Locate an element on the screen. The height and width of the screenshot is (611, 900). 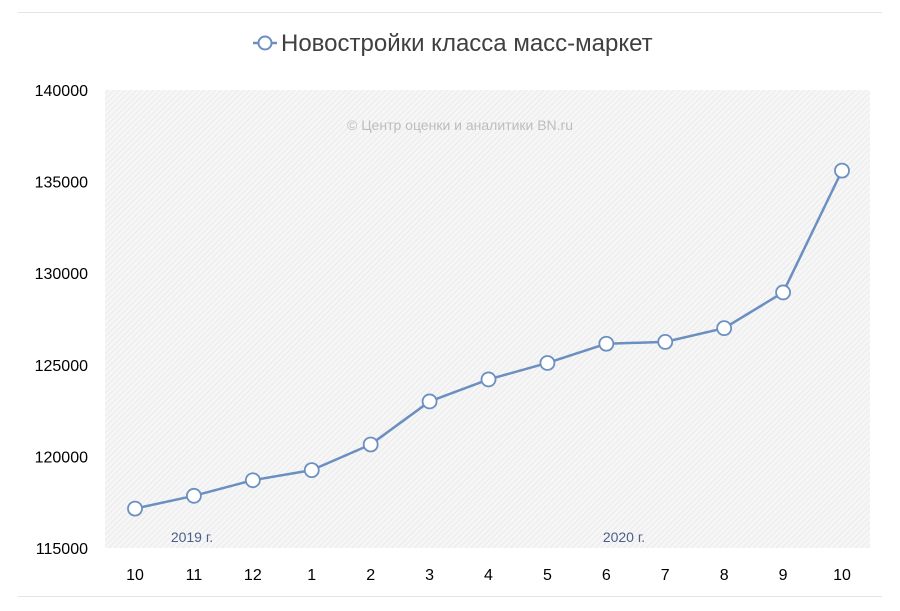
legend-label: Новостройки класса масс-маркет is located at coordinates (467, 43).